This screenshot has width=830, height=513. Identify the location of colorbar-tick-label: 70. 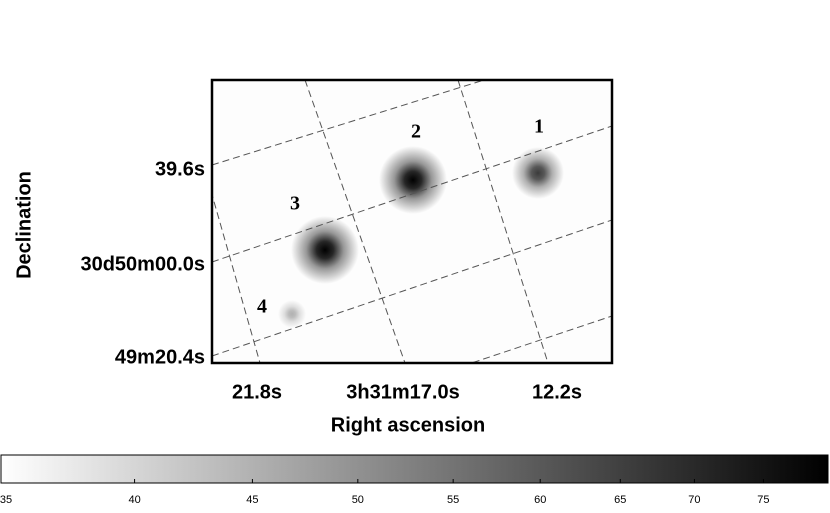
(694, 500).